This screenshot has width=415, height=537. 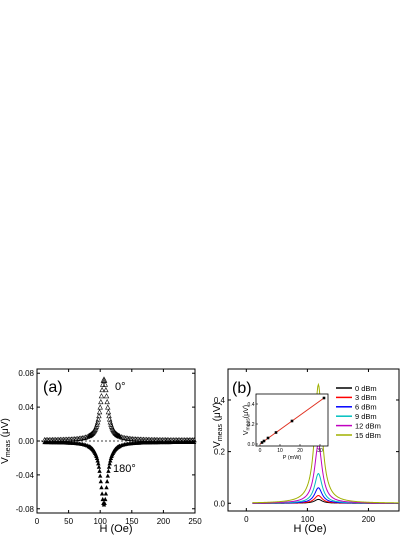 I want to click on inset-ticks: 0 10 20 30 0.0 0.2 0.4, so click(x=285, y=428).